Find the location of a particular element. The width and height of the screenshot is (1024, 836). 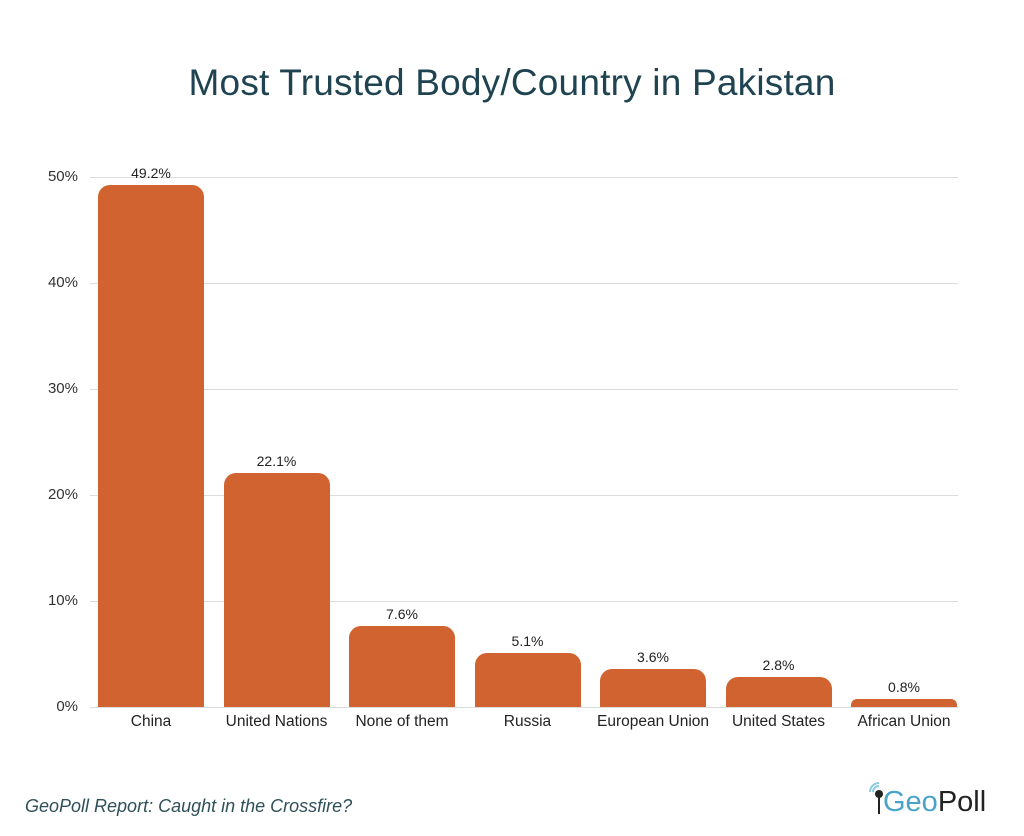

chart-title: Most Trusted Body/Country in Pakistan is located at coordinates (512, 82).